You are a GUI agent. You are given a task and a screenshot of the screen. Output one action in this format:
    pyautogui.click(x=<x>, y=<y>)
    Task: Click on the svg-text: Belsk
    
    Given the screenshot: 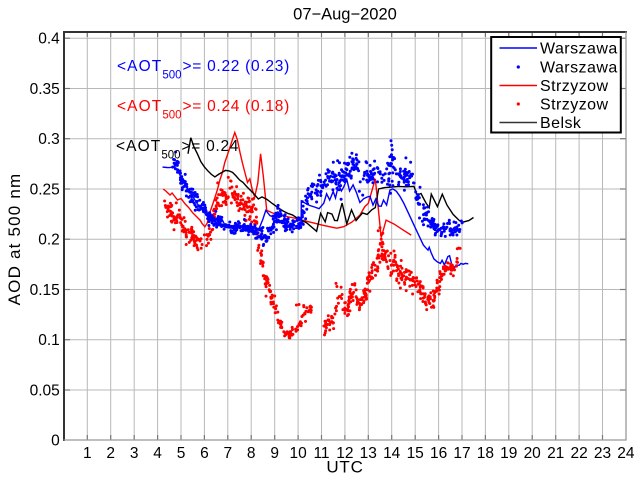 What is the action you would take?
    pyautogui.click(x=561, y=123)
    